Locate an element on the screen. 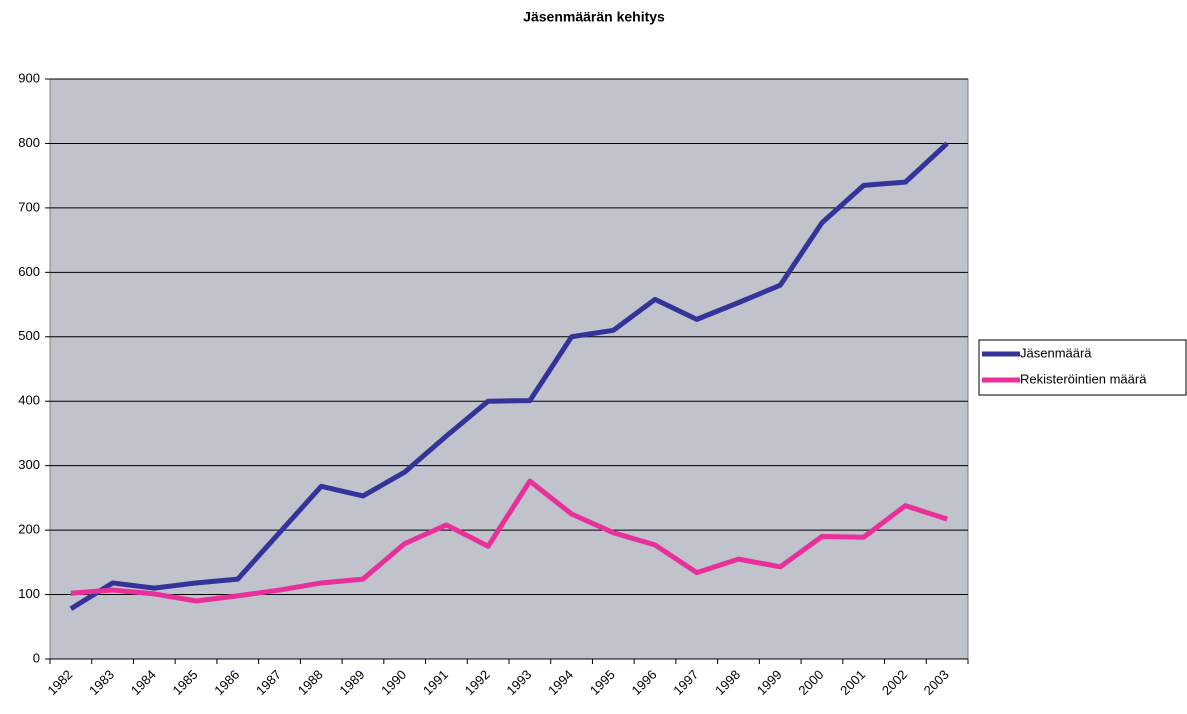 The width and height of the screenshot is (1187, 714). x-tick-label: 1983 is located at coordinates (101, 682).